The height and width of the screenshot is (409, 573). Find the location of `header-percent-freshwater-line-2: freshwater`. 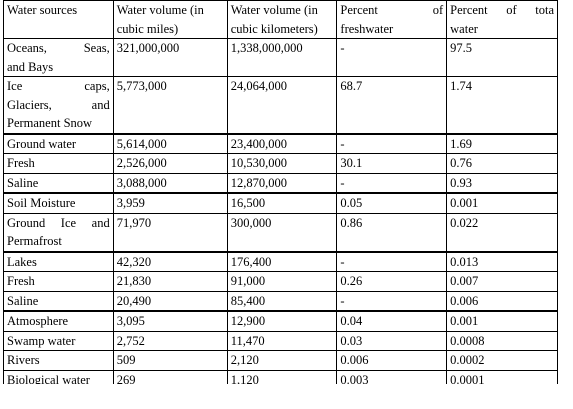

header-percent-freshwater-line-2: freshwater is located at coordinates (367, 28).